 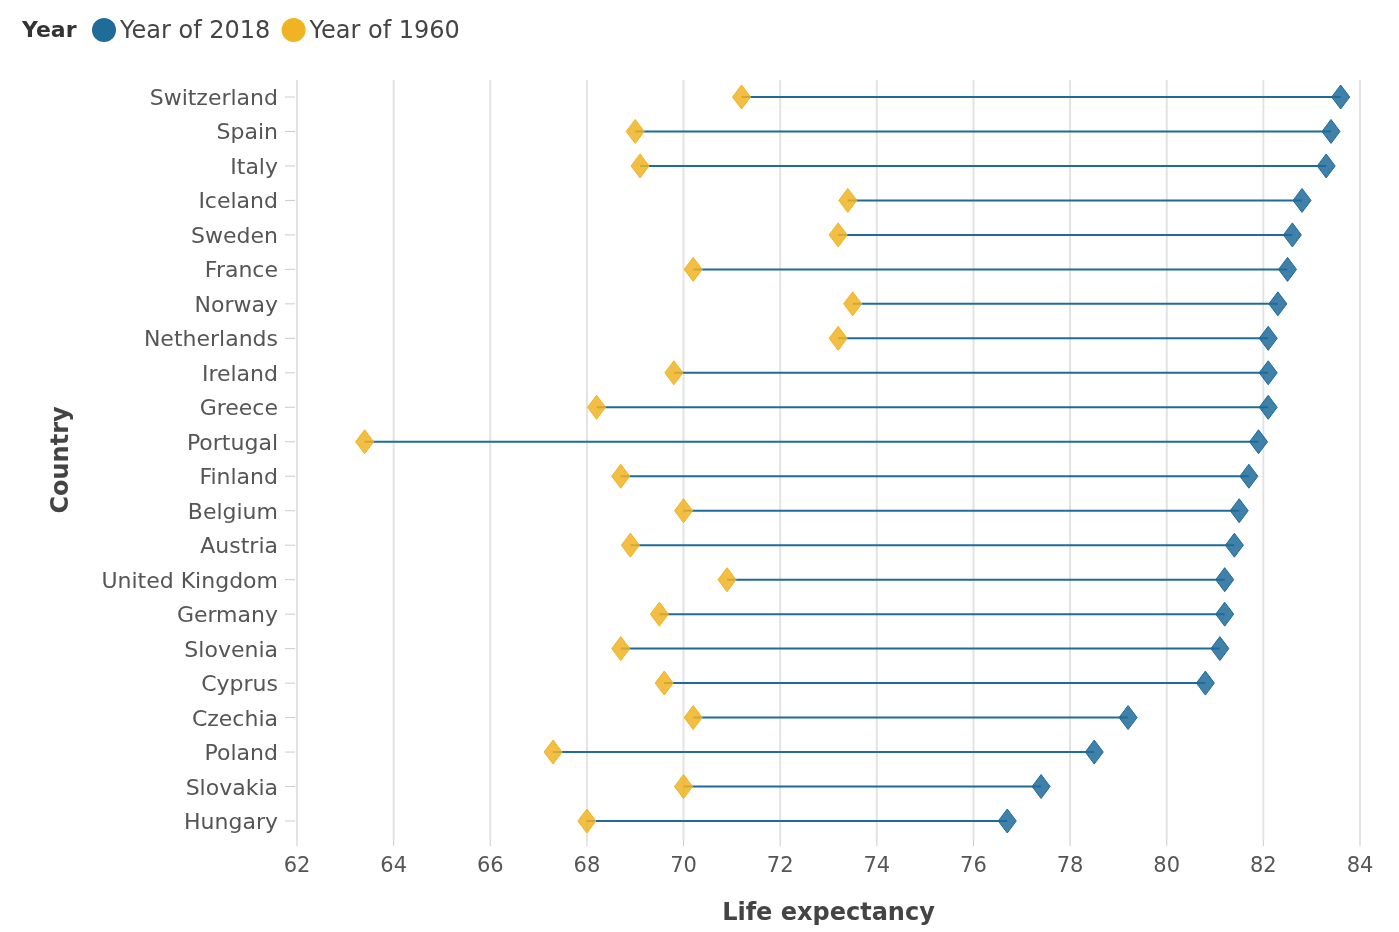 What do you see at coordinates (490, 865) in the screenshot?
I see `x-tick-label: 66` at bounding box center [490, 865].